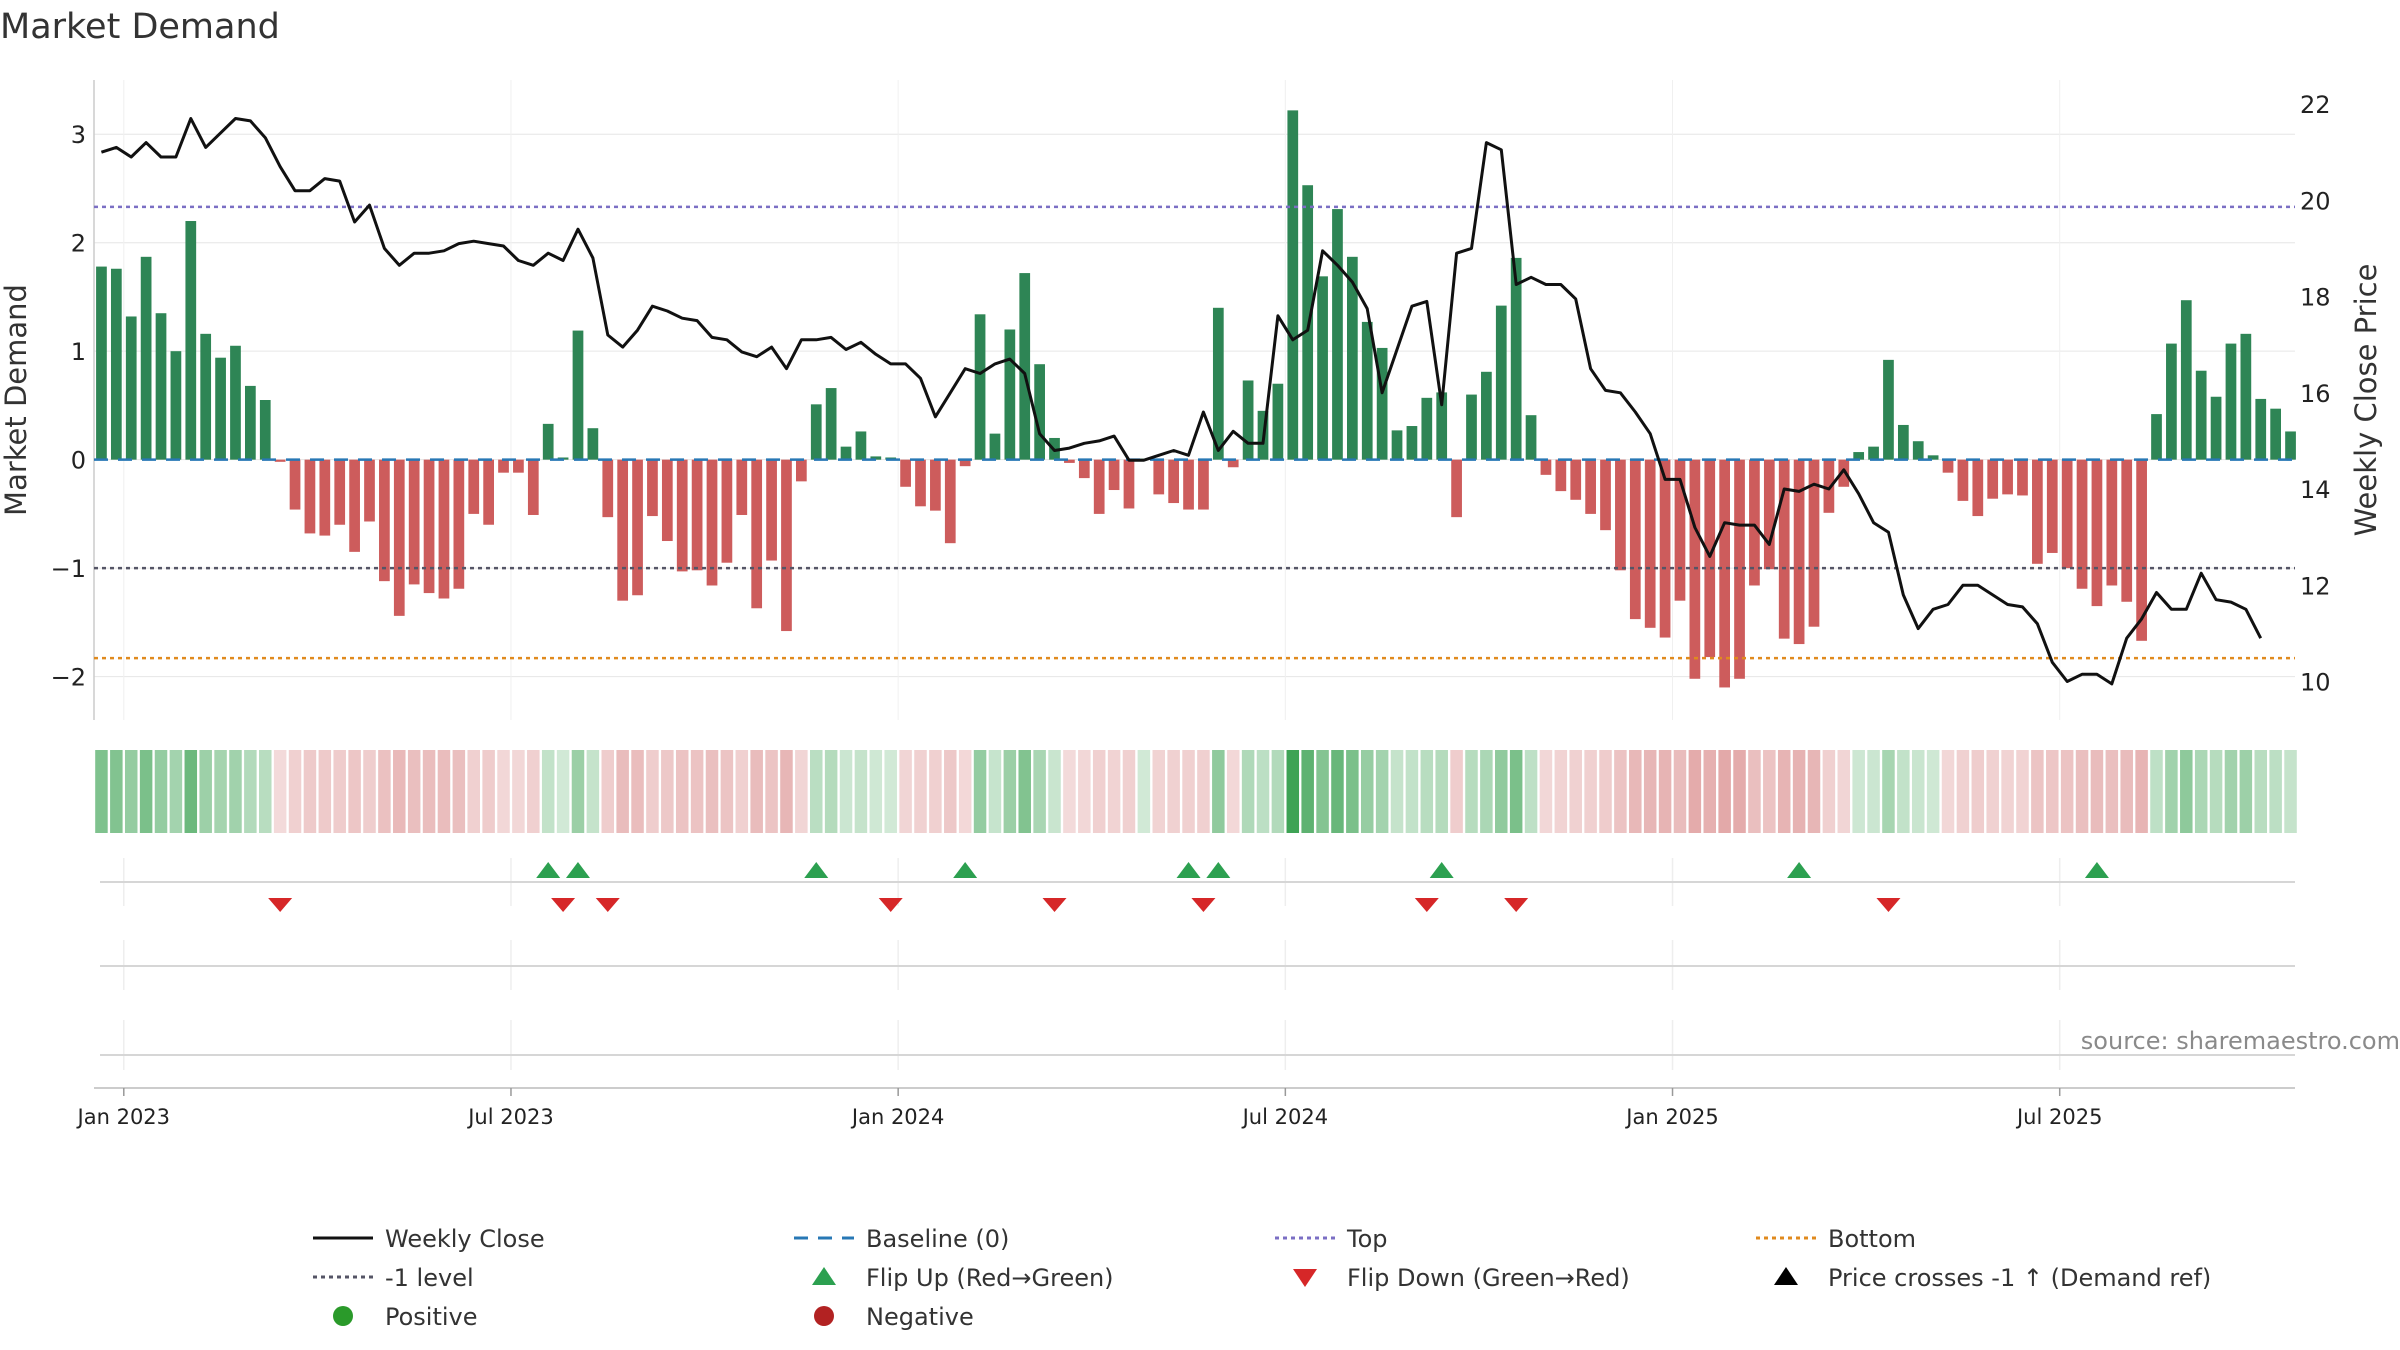 Image resolution: width=2400 pixels, height=1350 pixels. What do you see at coordinates (963, 1278) in the screenshot?
I see `legend-item: Flip Up (Red→Green)` at bounding box center [963, 1278].